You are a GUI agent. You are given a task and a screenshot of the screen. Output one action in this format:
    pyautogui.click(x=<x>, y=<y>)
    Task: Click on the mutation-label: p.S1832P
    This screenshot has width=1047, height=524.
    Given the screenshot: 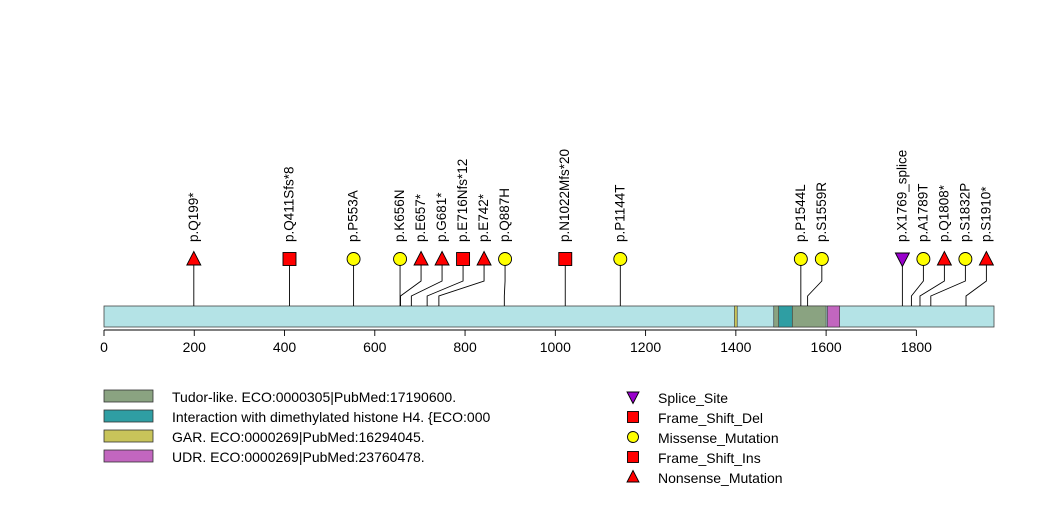 What is the action you would take?
    pyautogui.click(x=964, y=212)
    